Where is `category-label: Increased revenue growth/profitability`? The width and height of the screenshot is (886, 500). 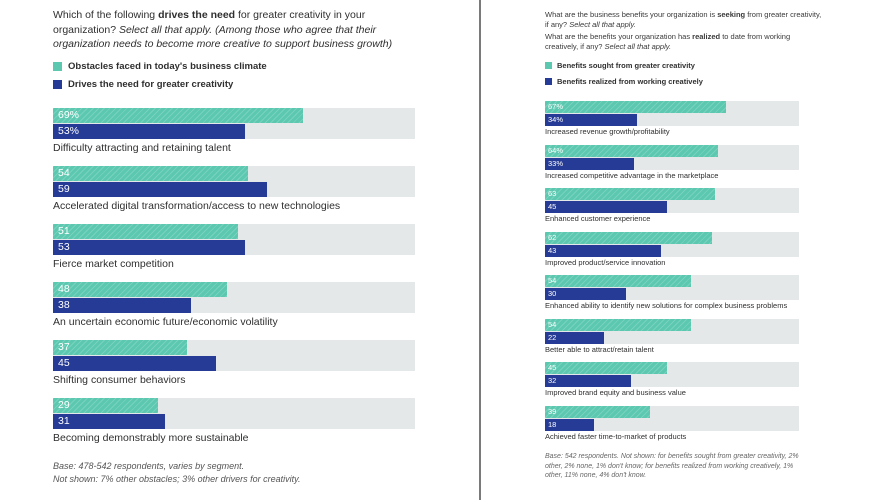 category-label: Increased revenue growth/profitability is located at coordinates (607, 131).